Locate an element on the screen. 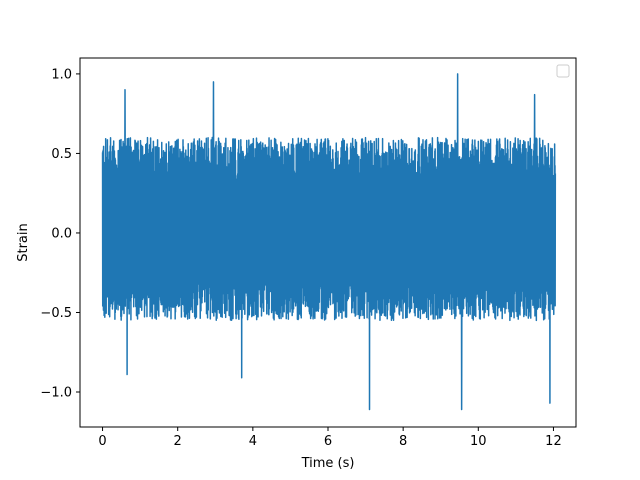 This screenshot has height=480, width=640. x-tick-label: 10 is located at coordinates (478, 441).